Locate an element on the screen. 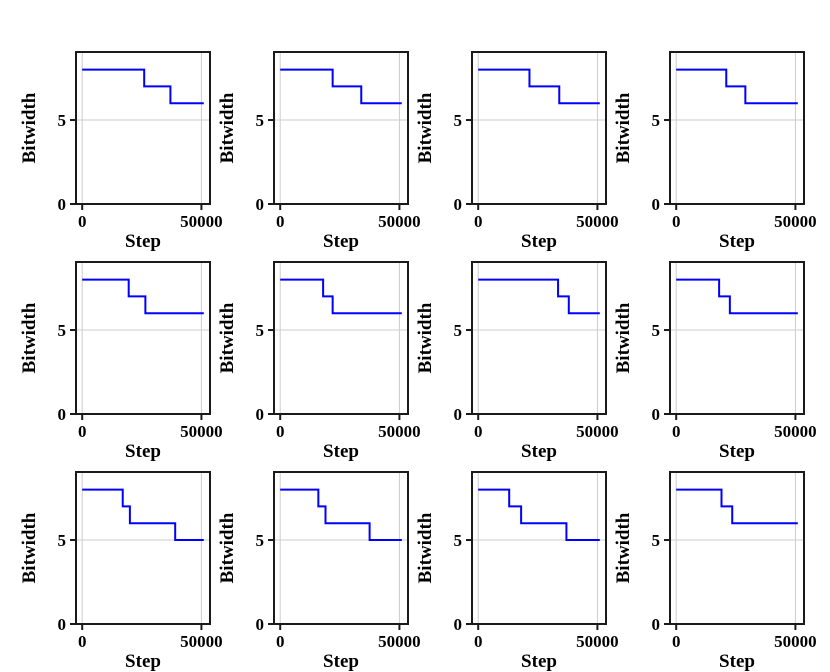 Image resolution: width=830 pixels, height=672 pixels. subplot-r3c4: 0 50000 0 5 Step Bitwidth is located at coordinates (715, 571).